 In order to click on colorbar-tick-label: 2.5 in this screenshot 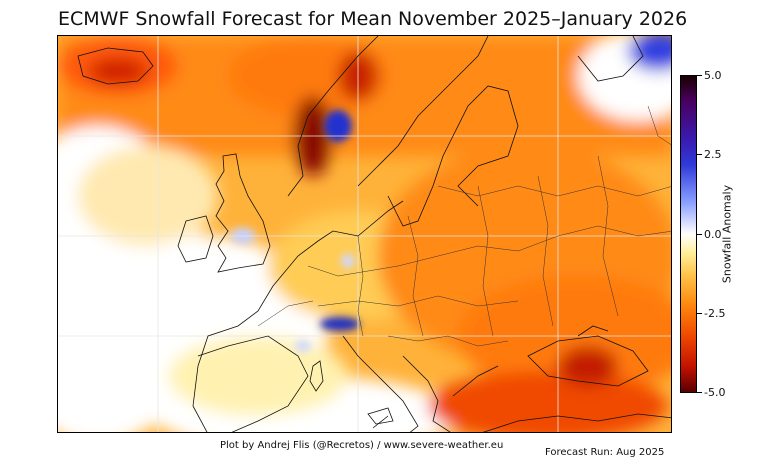, I will do `click(713, 154)`.